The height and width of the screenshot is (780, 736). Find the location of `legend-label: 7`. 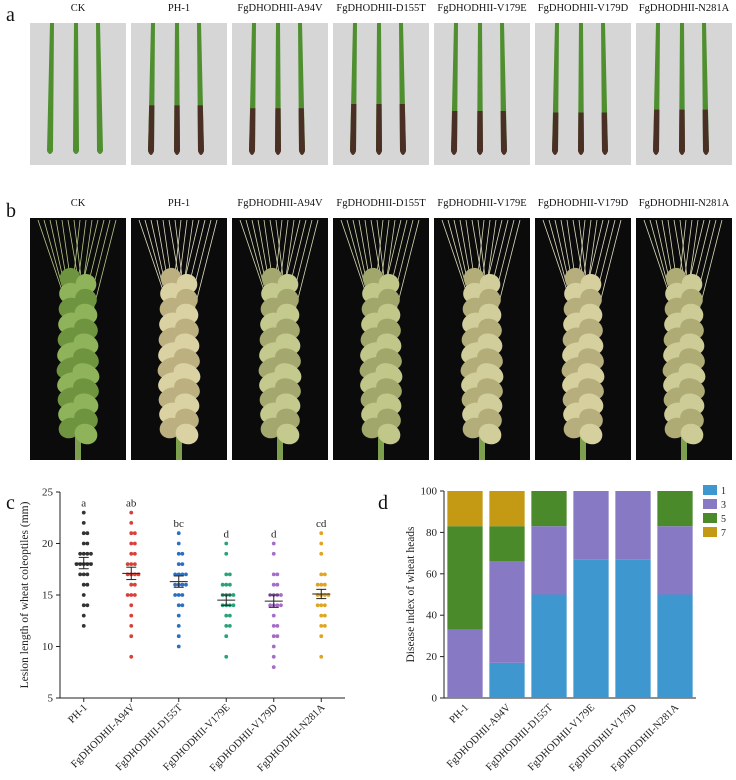

legend-label: 7 is located at coordinates (723, 533).